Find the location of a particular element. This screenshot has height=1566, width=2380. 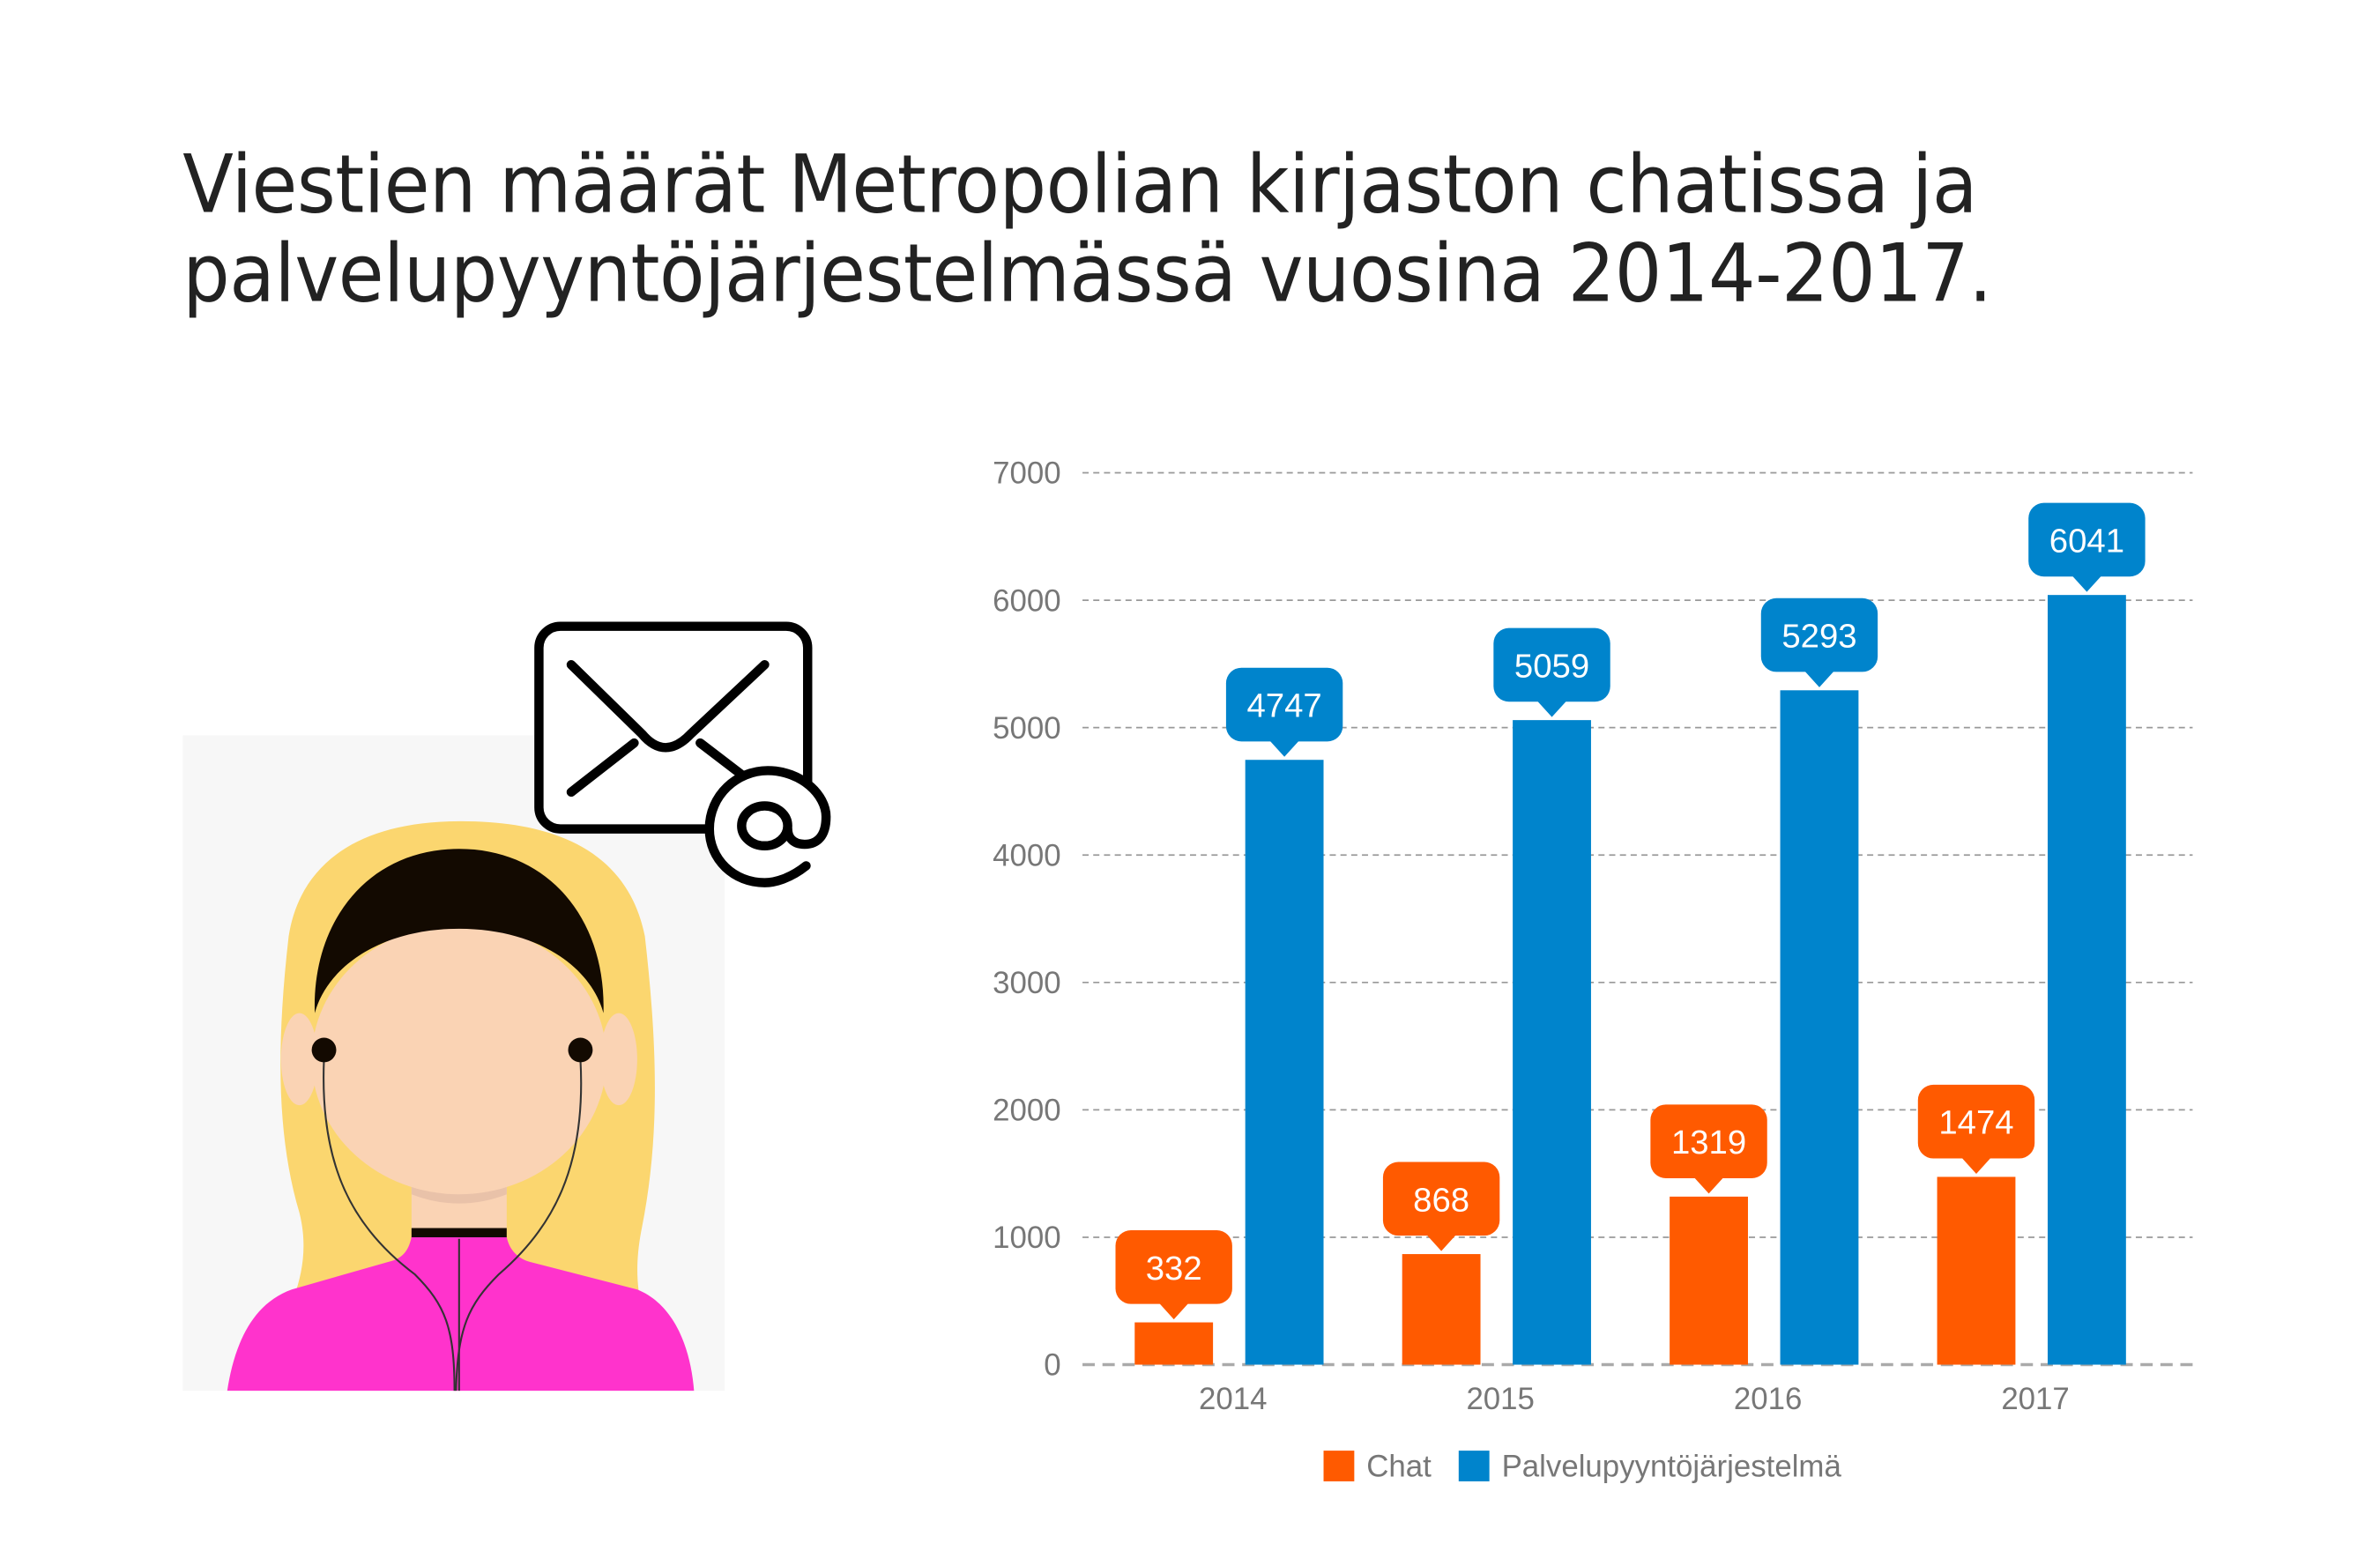

data-label: 868 is located at coordinates (1441, 1200).